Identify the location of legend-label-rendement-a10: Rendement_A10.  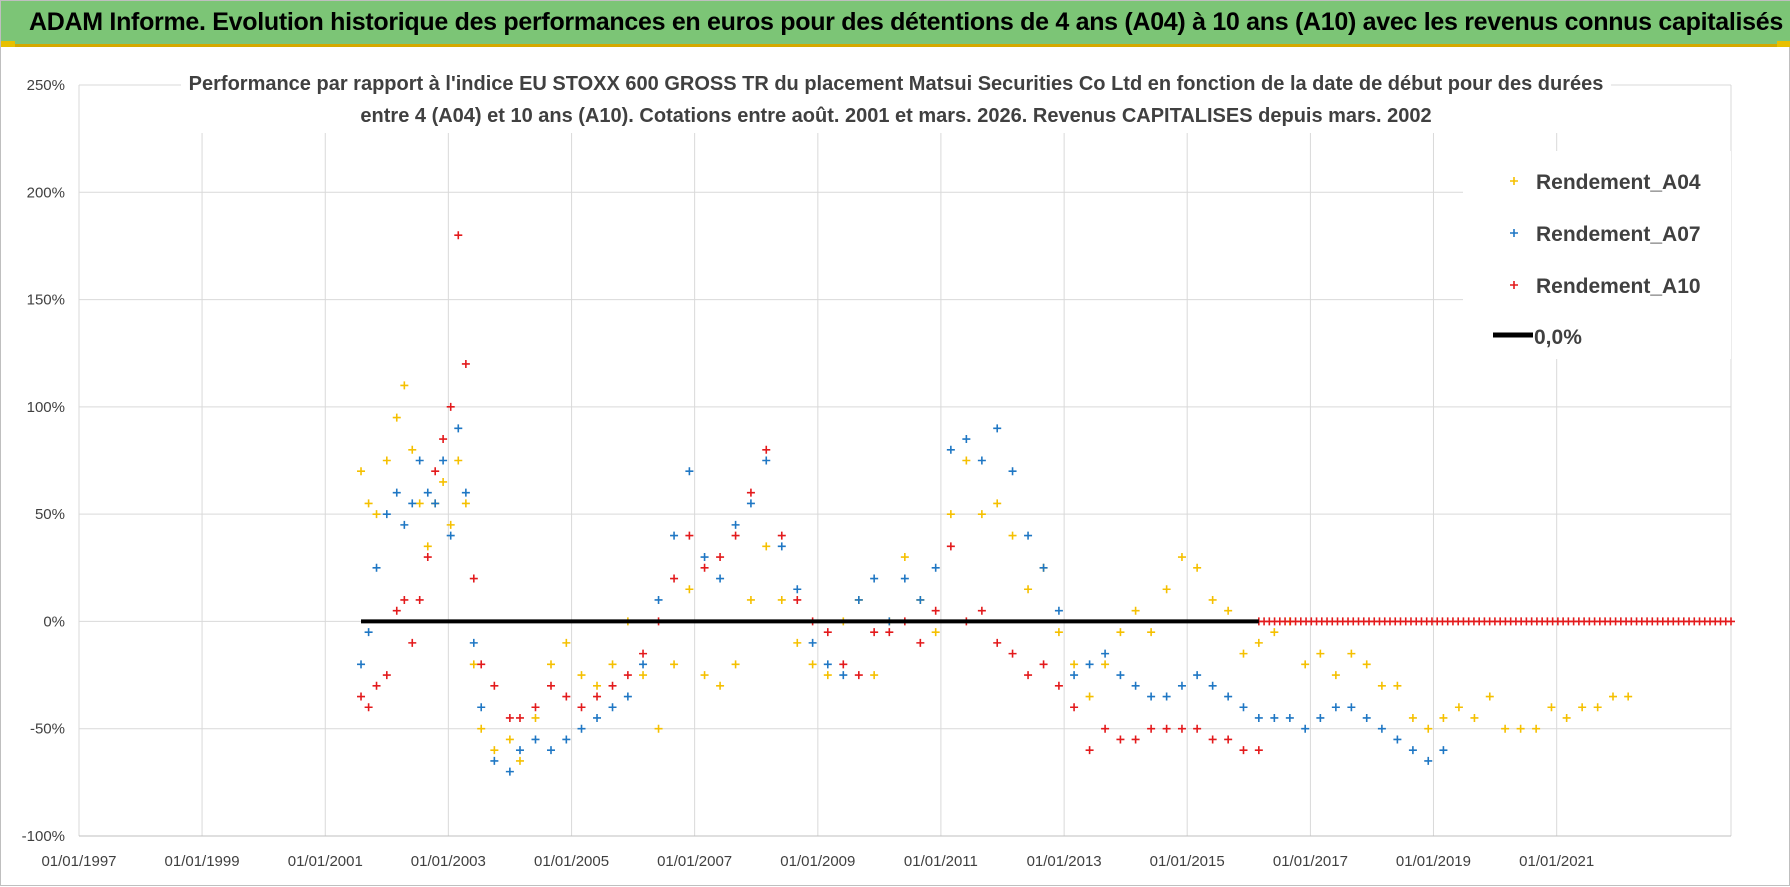
(1618, 286).